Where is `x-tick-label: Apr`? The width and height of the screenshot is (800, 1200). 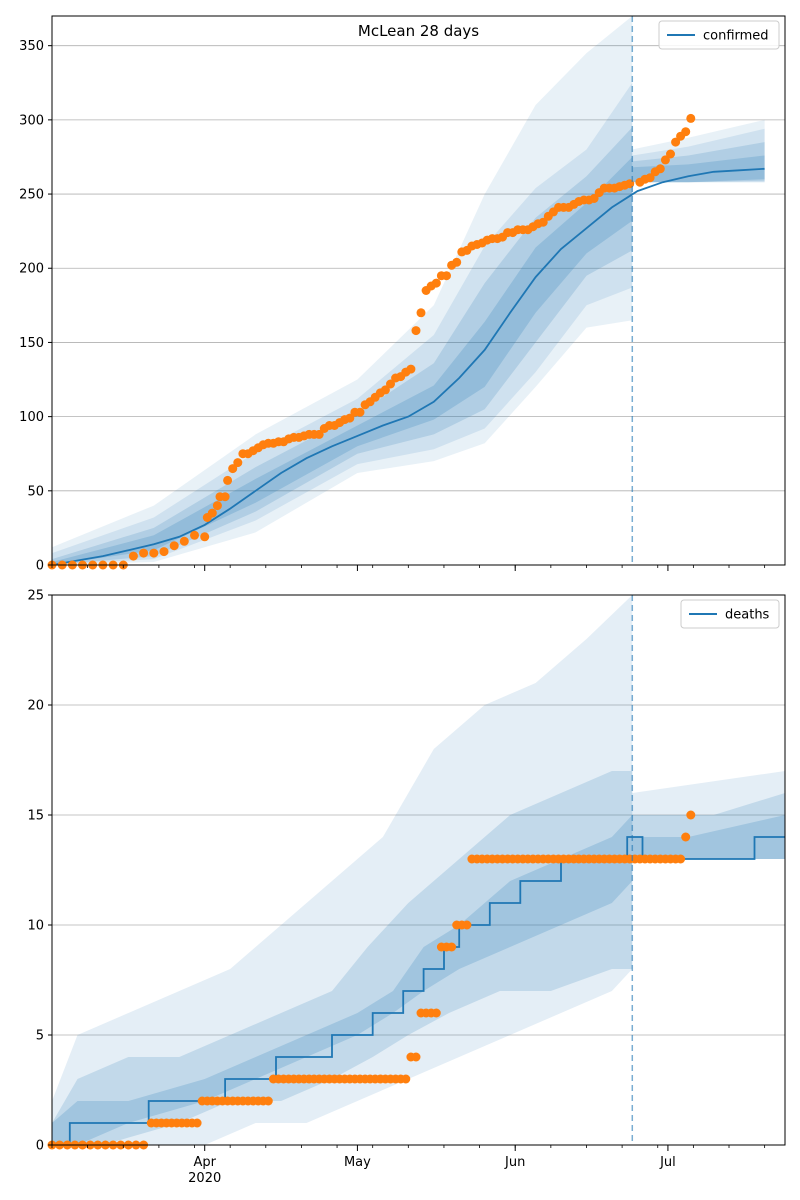
x-tick-label: Apr is located at coordinates (204, 1162).